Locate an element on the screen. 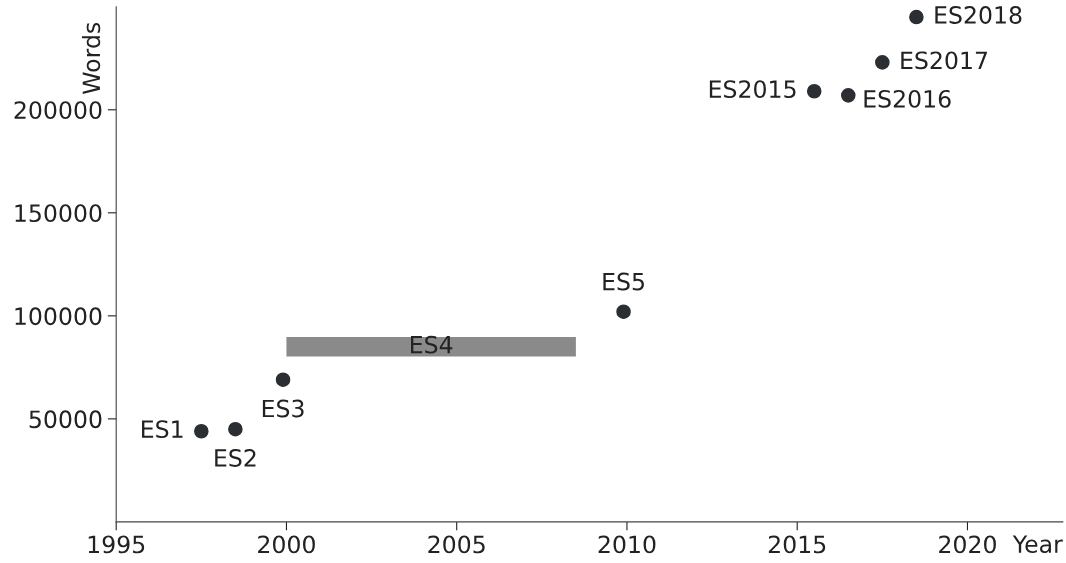 The width and height of the screenshot is (1066, 563). x-tick-label: 2020 is located at coordinates (967, 544).